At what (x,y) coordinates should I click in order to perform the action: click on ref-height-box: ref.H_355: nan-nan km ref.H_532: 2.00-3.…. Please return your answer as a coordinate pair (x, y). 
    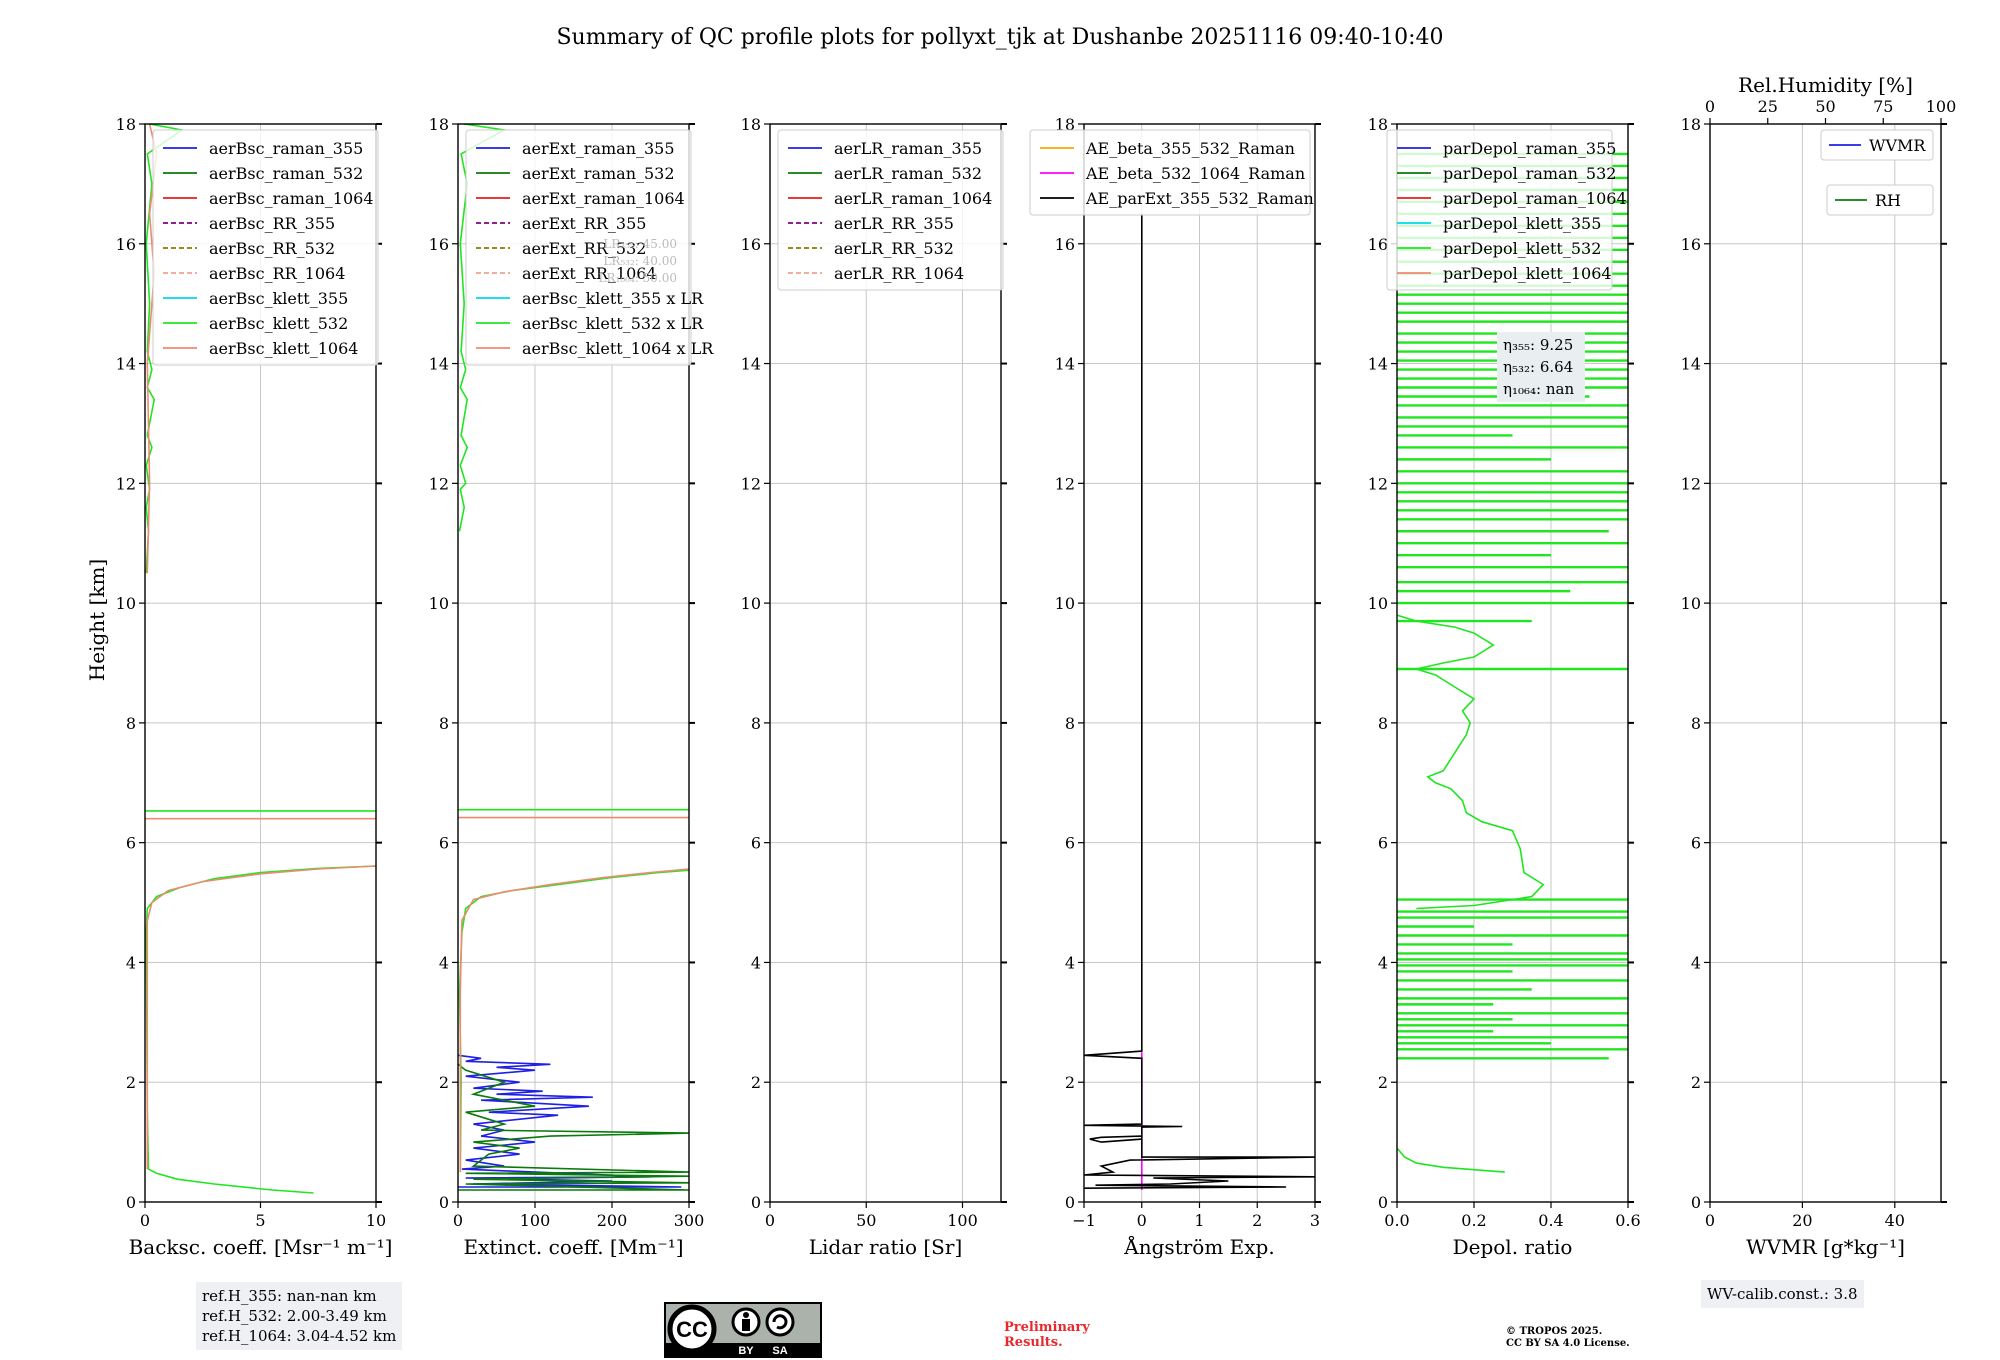
    Looking at the image, I should click on (299, 1316).